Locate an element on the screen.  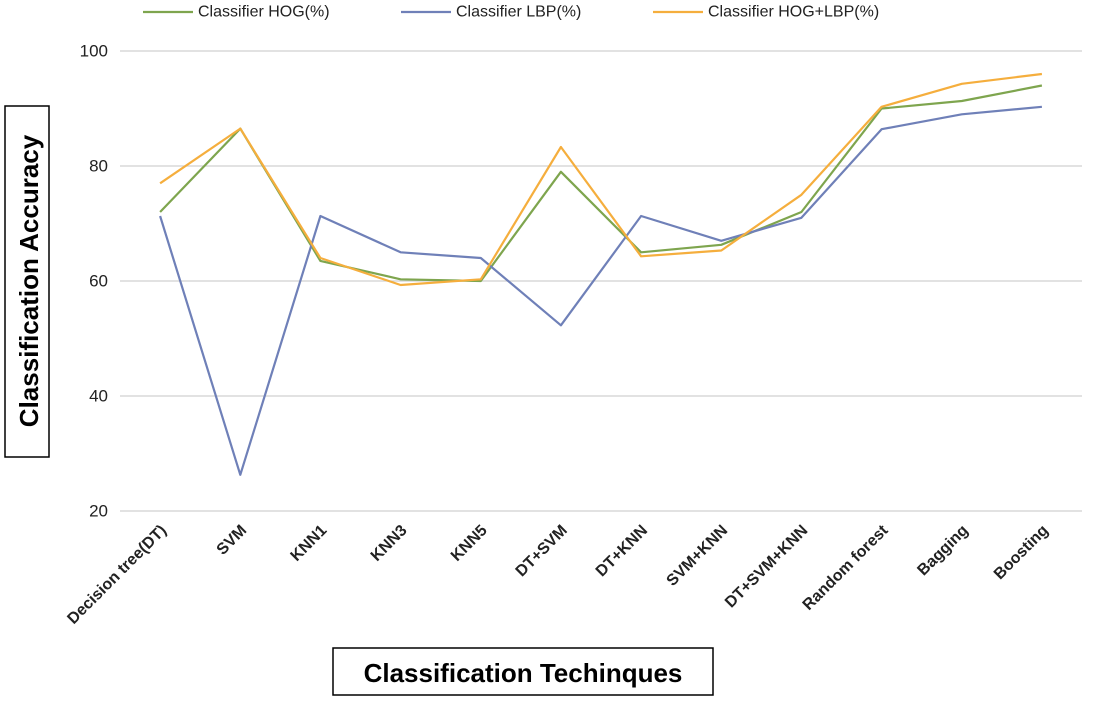
y-tick-label: 40 is located at coordinates (98, 396).